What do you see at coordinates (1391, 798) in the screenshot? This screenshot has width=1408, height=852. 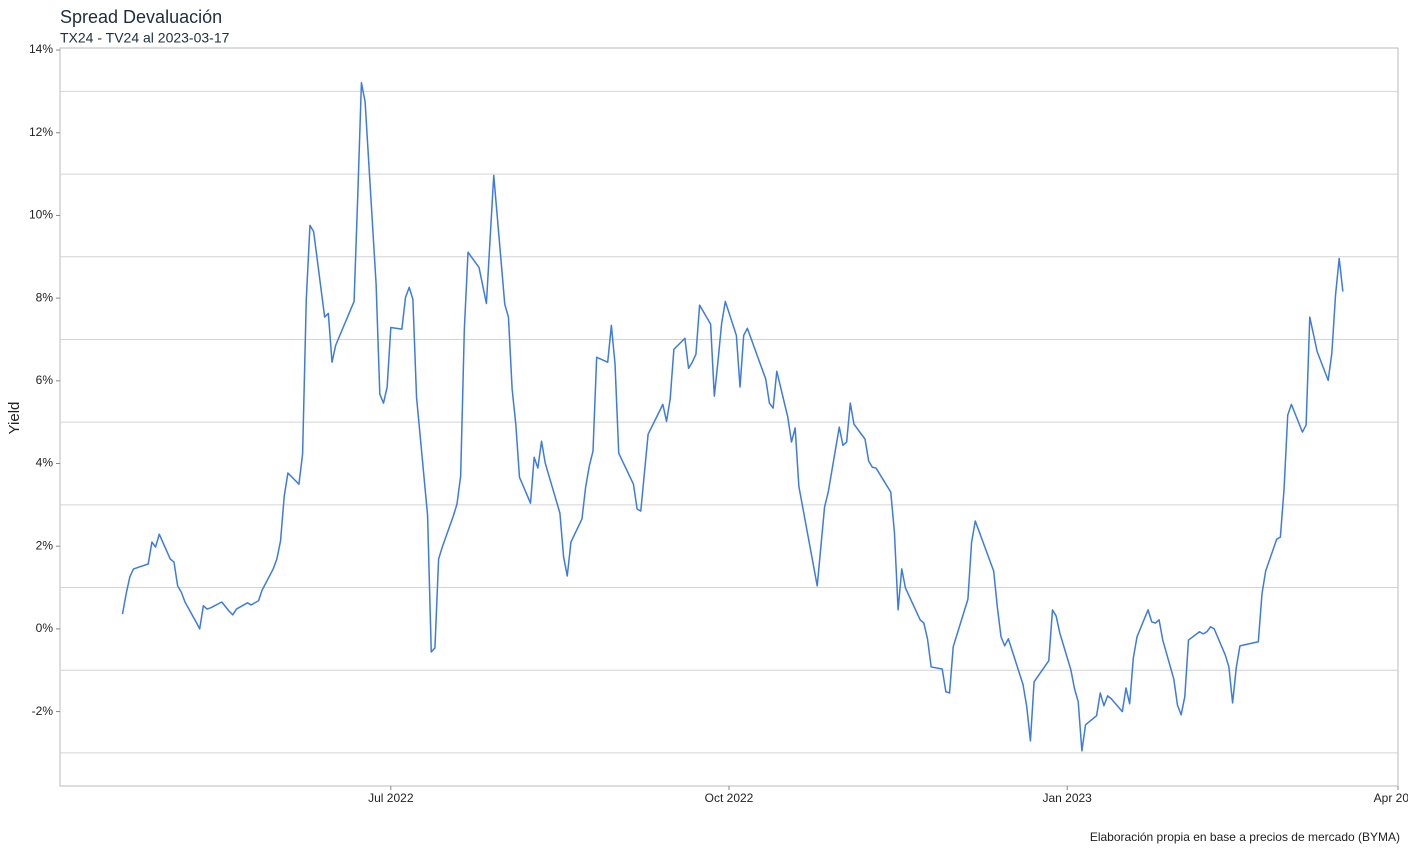 I see `x-tick-label: Apr 2023` at bounding box center [1391, 798].